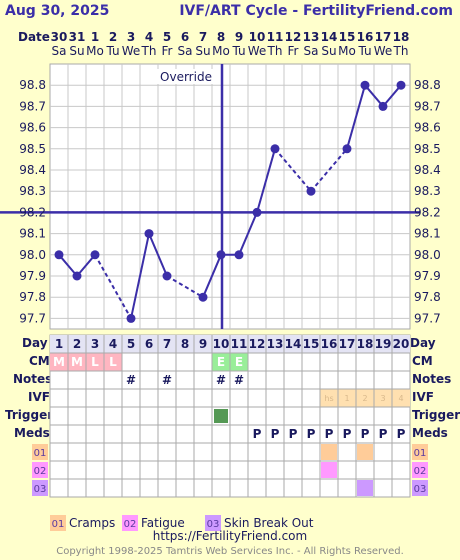  What do you see at coordinates (59, 37) in the screenshot?
I see `x-date-label: 30` at bounding box center [59, 37].